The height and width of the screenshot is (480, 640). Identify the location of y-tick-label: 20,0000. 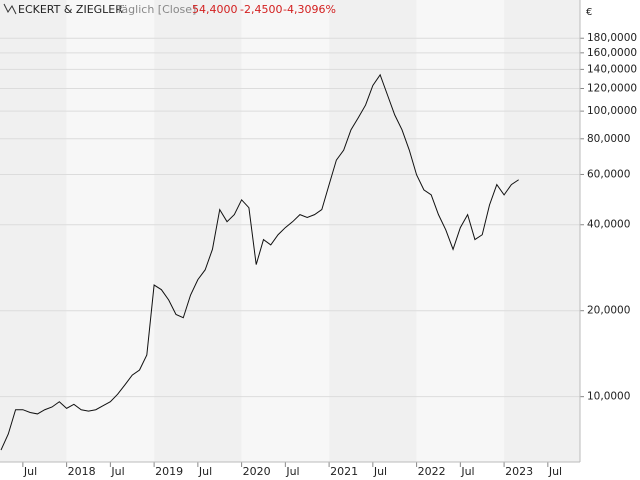
(608, 311).